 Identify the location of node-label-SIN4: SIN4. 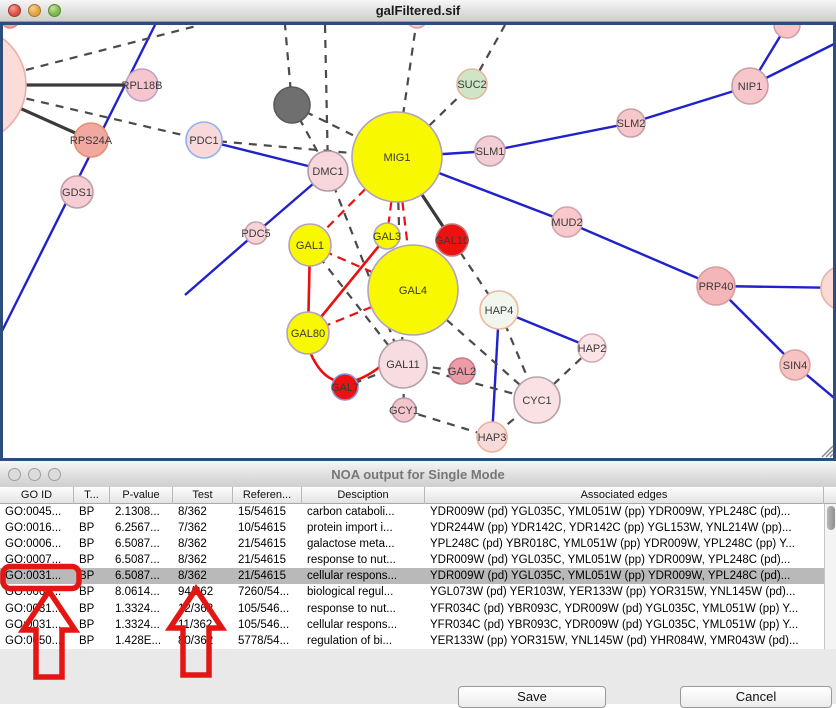
(795, 366).